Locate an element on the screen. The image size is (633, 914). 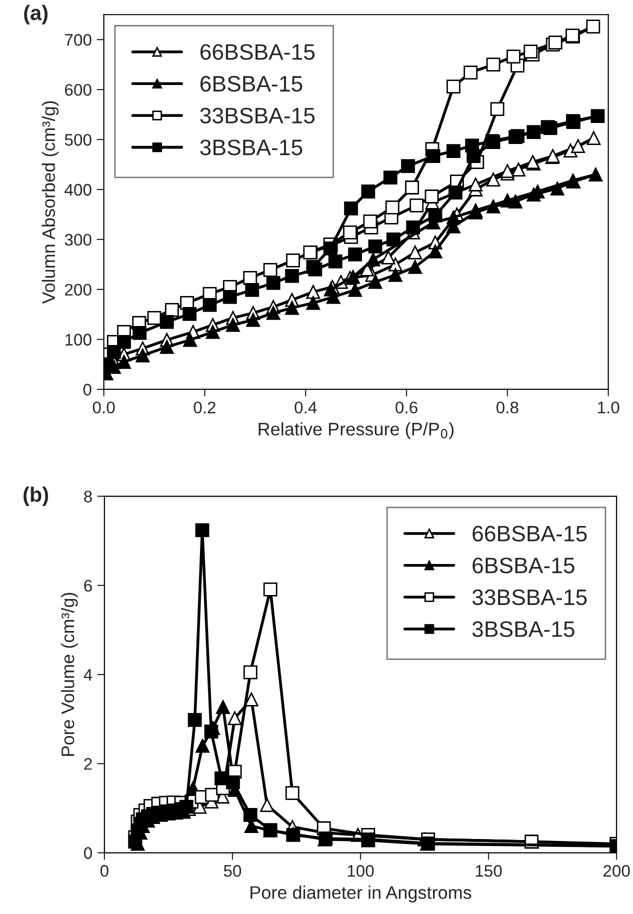
y-axis-title: Volumn Absorbed (cm³/g) is located at coordinates (50, 202).